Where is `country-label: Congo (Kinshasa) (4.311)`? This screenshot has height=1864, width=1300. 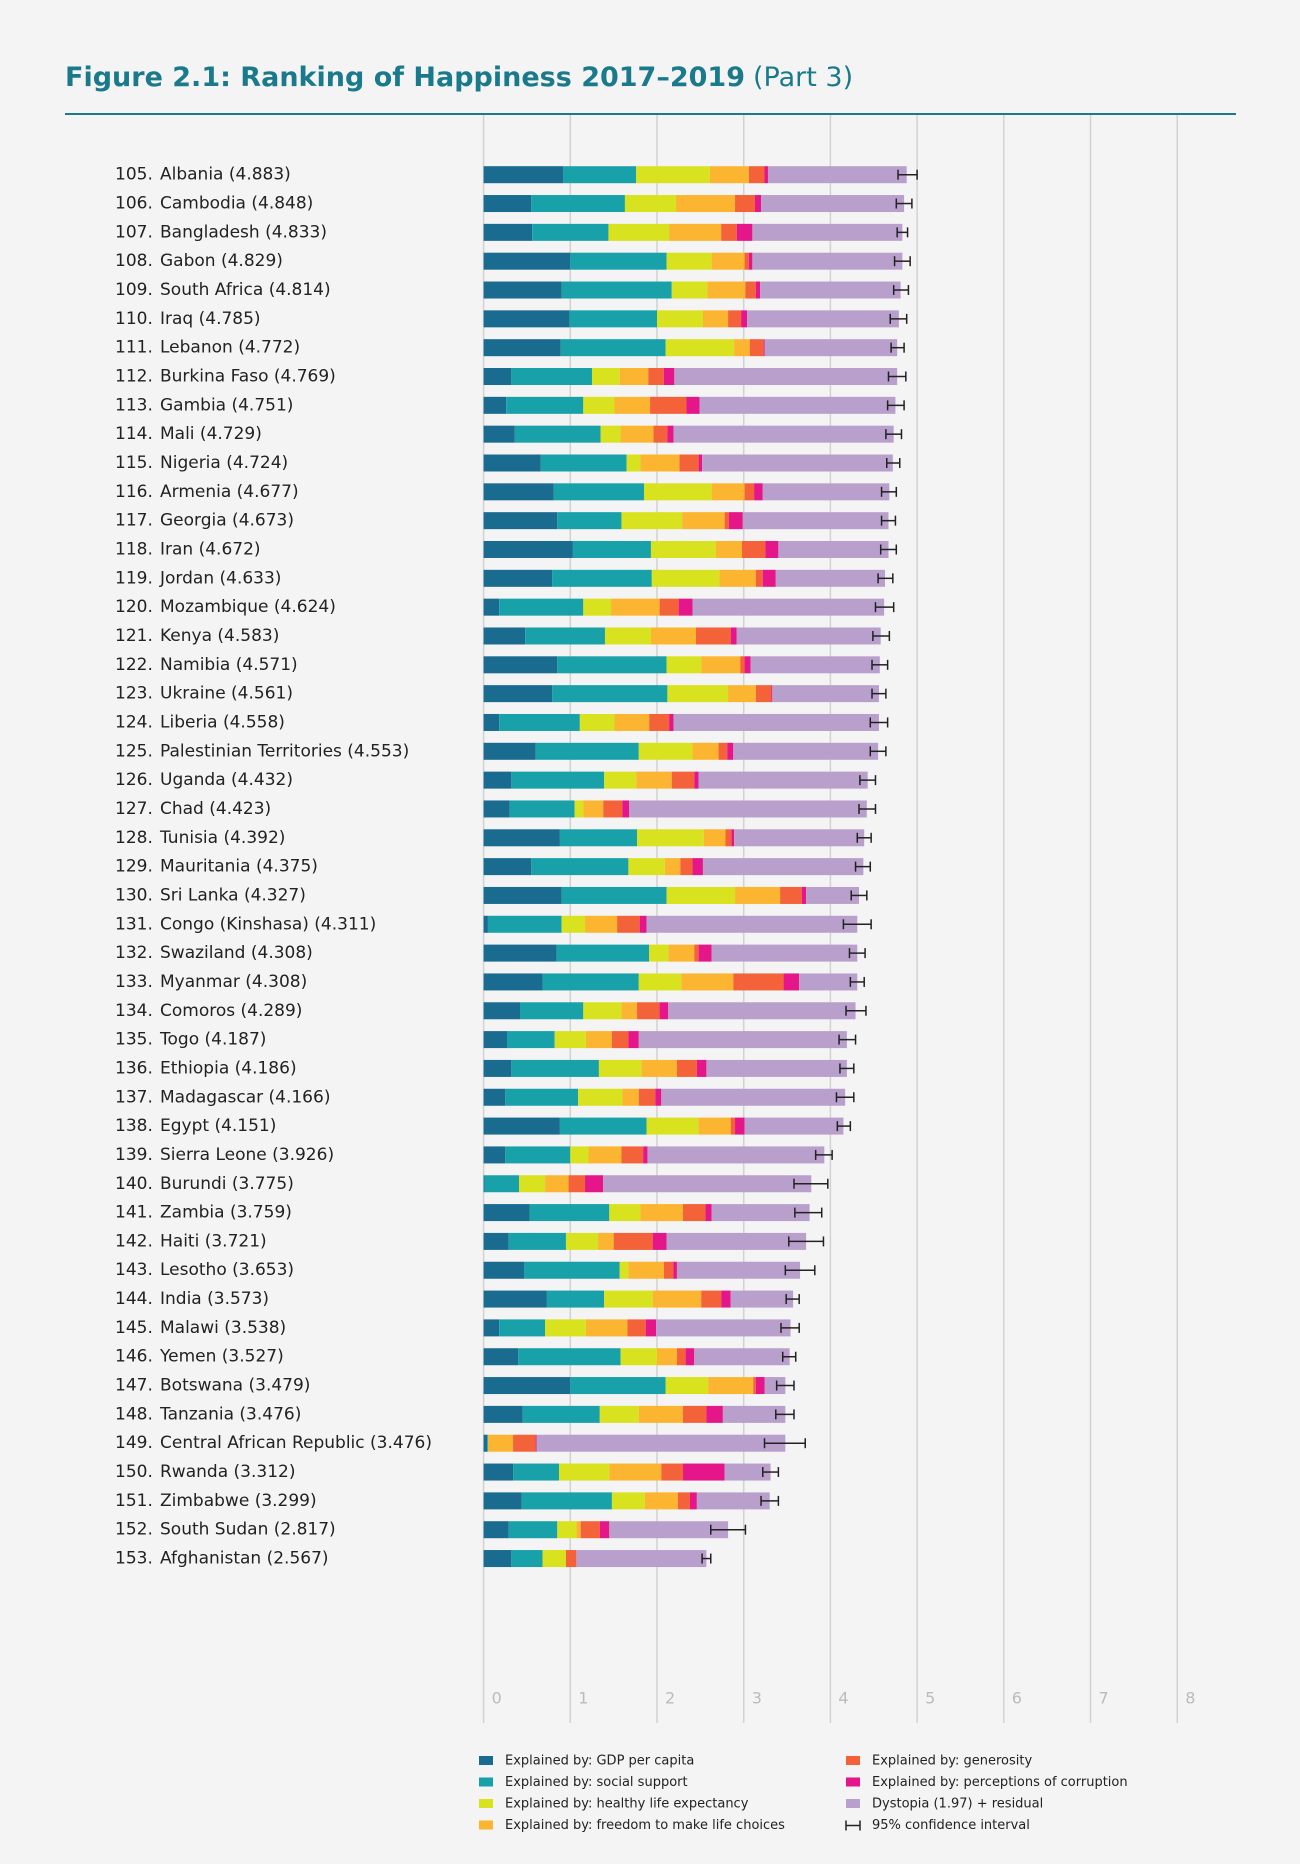
country-label: Congo (Kinshasa) (4.311) is located at coordinates (268, 924).